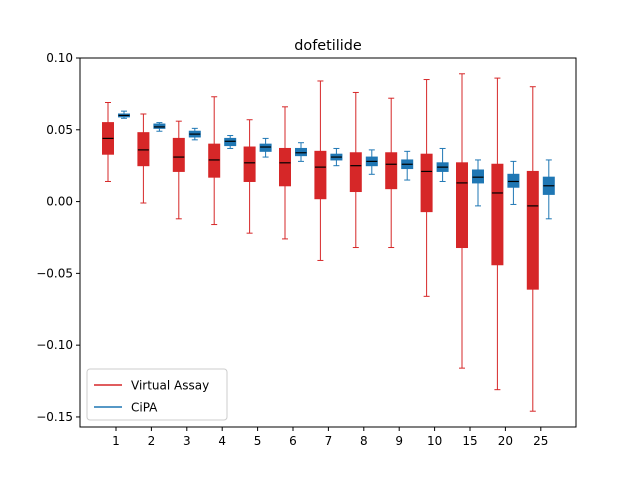  I want to click on x-tick-label: 3, so click(187, 441).